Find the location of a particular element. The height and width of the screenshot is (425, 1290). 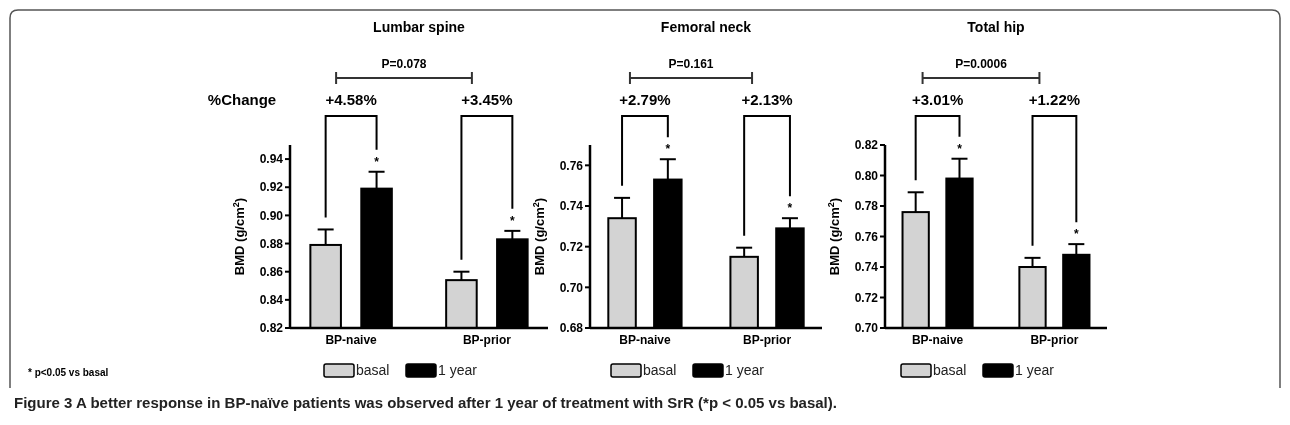

text: +3.01% is located at coordinates (937, 99).